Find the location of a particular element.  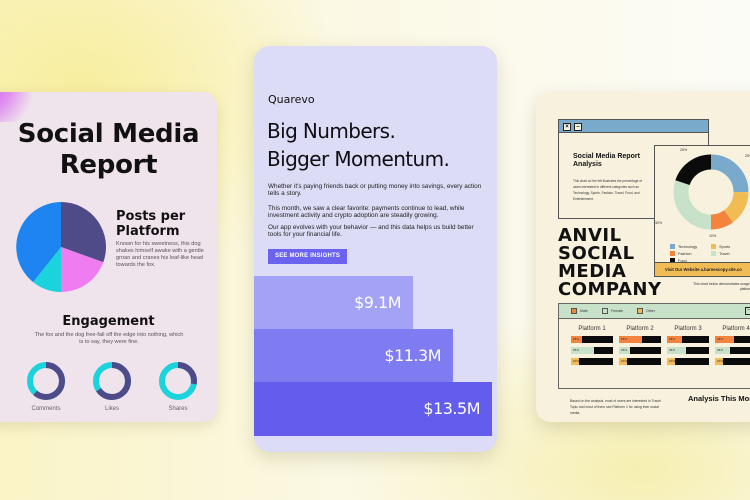

headline: Big Numbers. Bigger Momentum. is located at coordinates (379, 145).